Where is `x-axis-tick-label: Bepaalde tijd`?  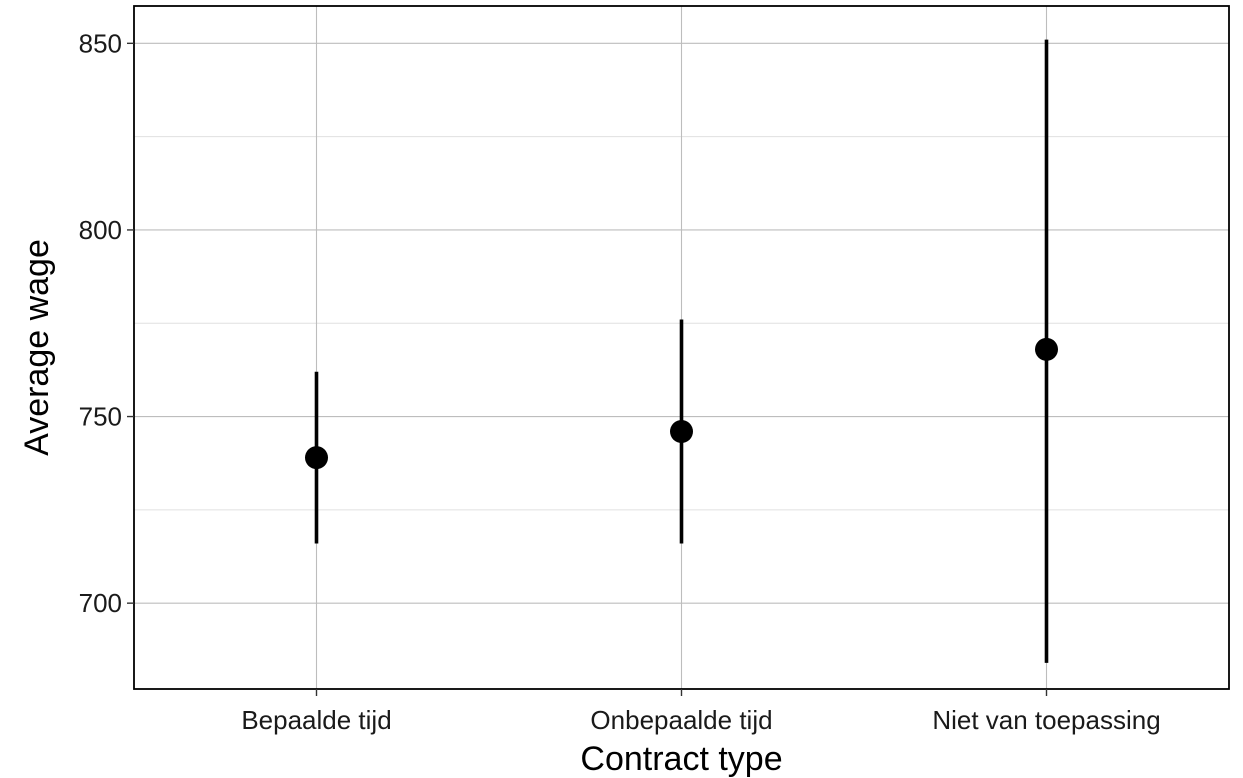 x-axis-tick-label: Bepaalde tijd is located at coordinates (316, 720).